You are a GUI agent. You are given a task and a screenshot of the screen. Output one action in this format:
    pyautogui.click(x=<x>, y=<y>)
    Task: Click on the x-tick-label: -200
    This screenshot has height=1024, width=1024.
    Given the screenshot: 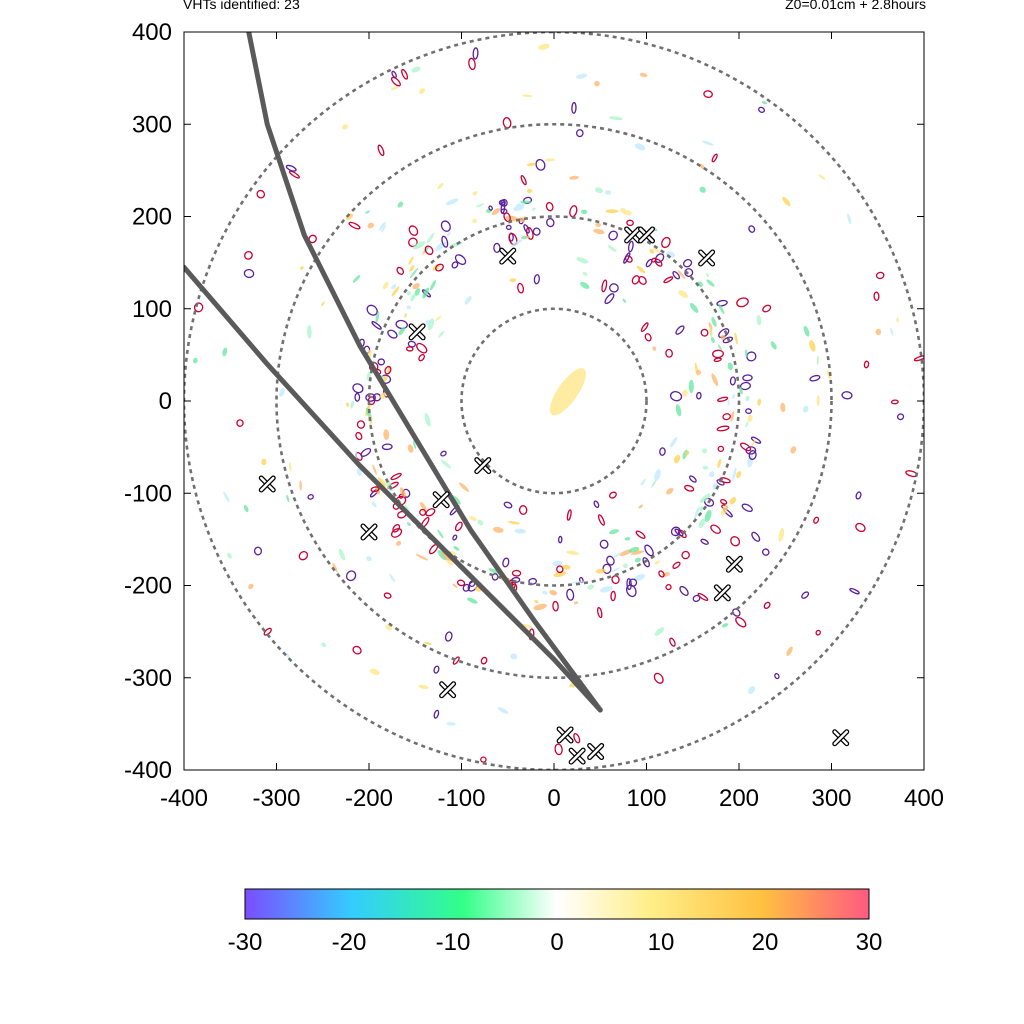 What is the action you would take?
    pyautogui.click(x=369, y=798)
    